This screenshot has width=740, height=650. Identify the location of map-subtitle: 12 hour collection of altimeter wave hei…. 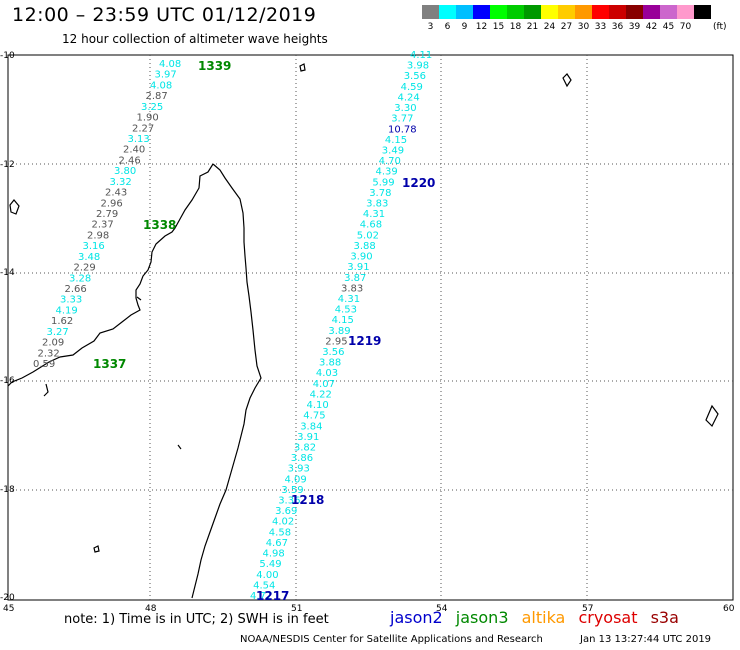
(195, 39).